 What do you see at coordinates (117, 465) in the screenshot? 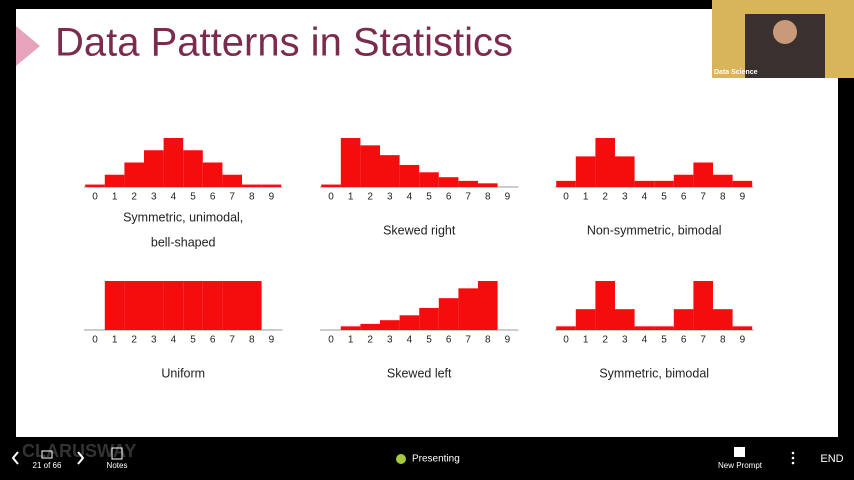
I see `notes-label: Notes` at bounding box center [117, 465].